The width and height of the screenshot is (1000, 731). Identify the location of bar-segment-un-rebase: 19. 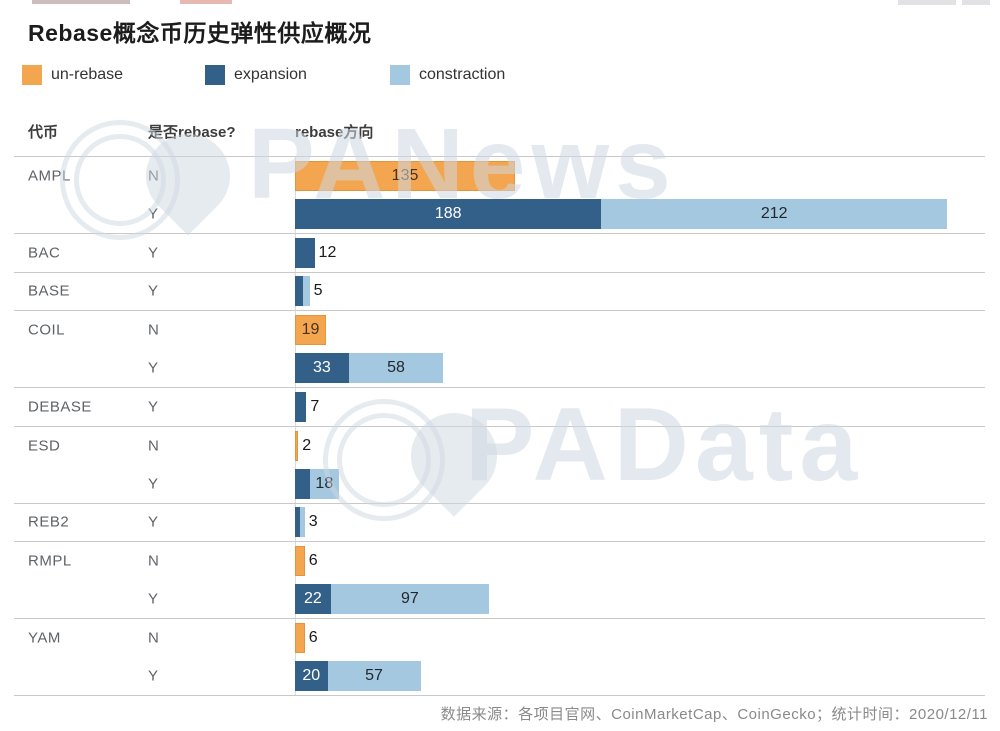
(310, 330).